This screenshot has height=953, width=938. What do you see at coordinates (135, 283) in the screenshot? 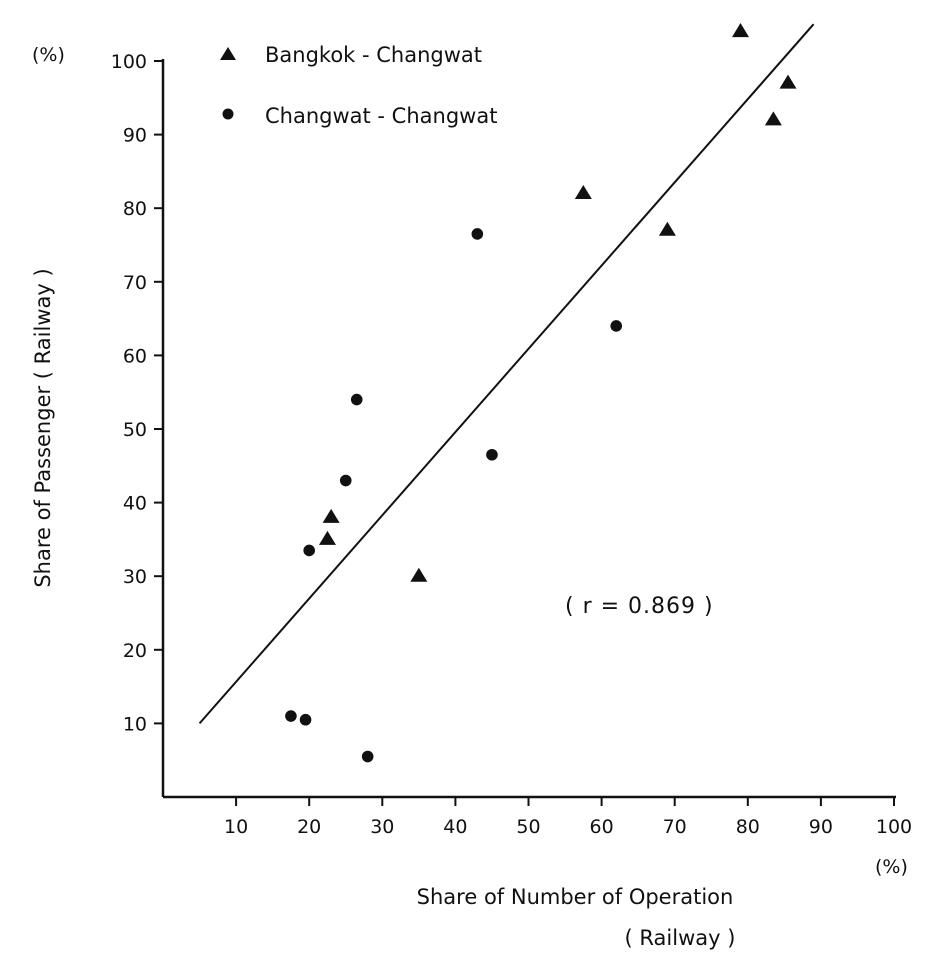
I see `y-tick-label-70: 70` at bounding box center [135, 283].